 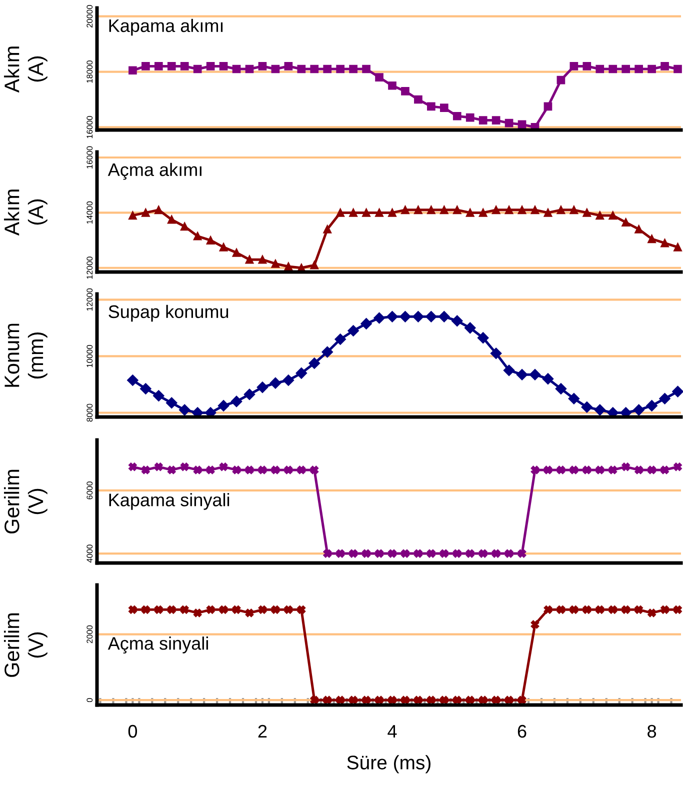 What do you see at coordinates (652, 731) in the screenshot?
I see `x-tick-label: 8` at bounding box center [652, 731].